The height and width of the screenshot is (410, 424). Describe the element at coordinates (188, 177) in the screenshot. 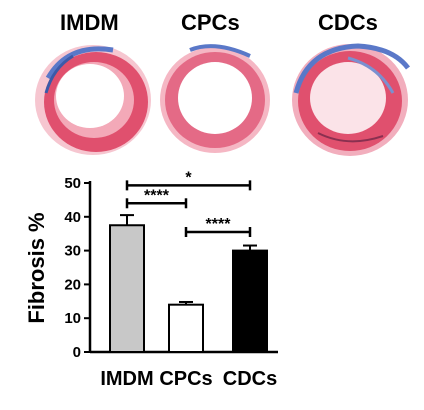

I see `significance-label: *` at that location.